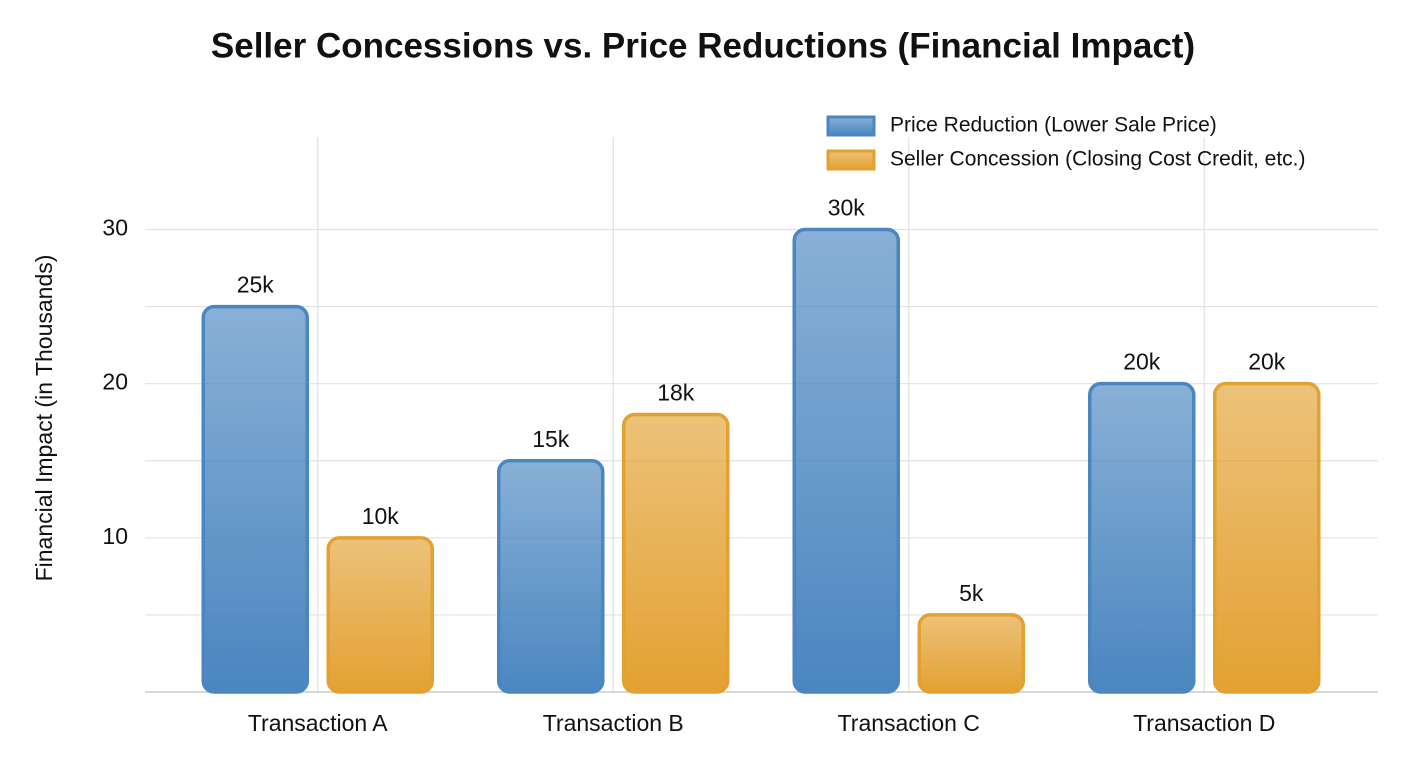  Describe the element at coordinates (115, 382) in the screenshot. I see `y-tick-label: 20` at that location.